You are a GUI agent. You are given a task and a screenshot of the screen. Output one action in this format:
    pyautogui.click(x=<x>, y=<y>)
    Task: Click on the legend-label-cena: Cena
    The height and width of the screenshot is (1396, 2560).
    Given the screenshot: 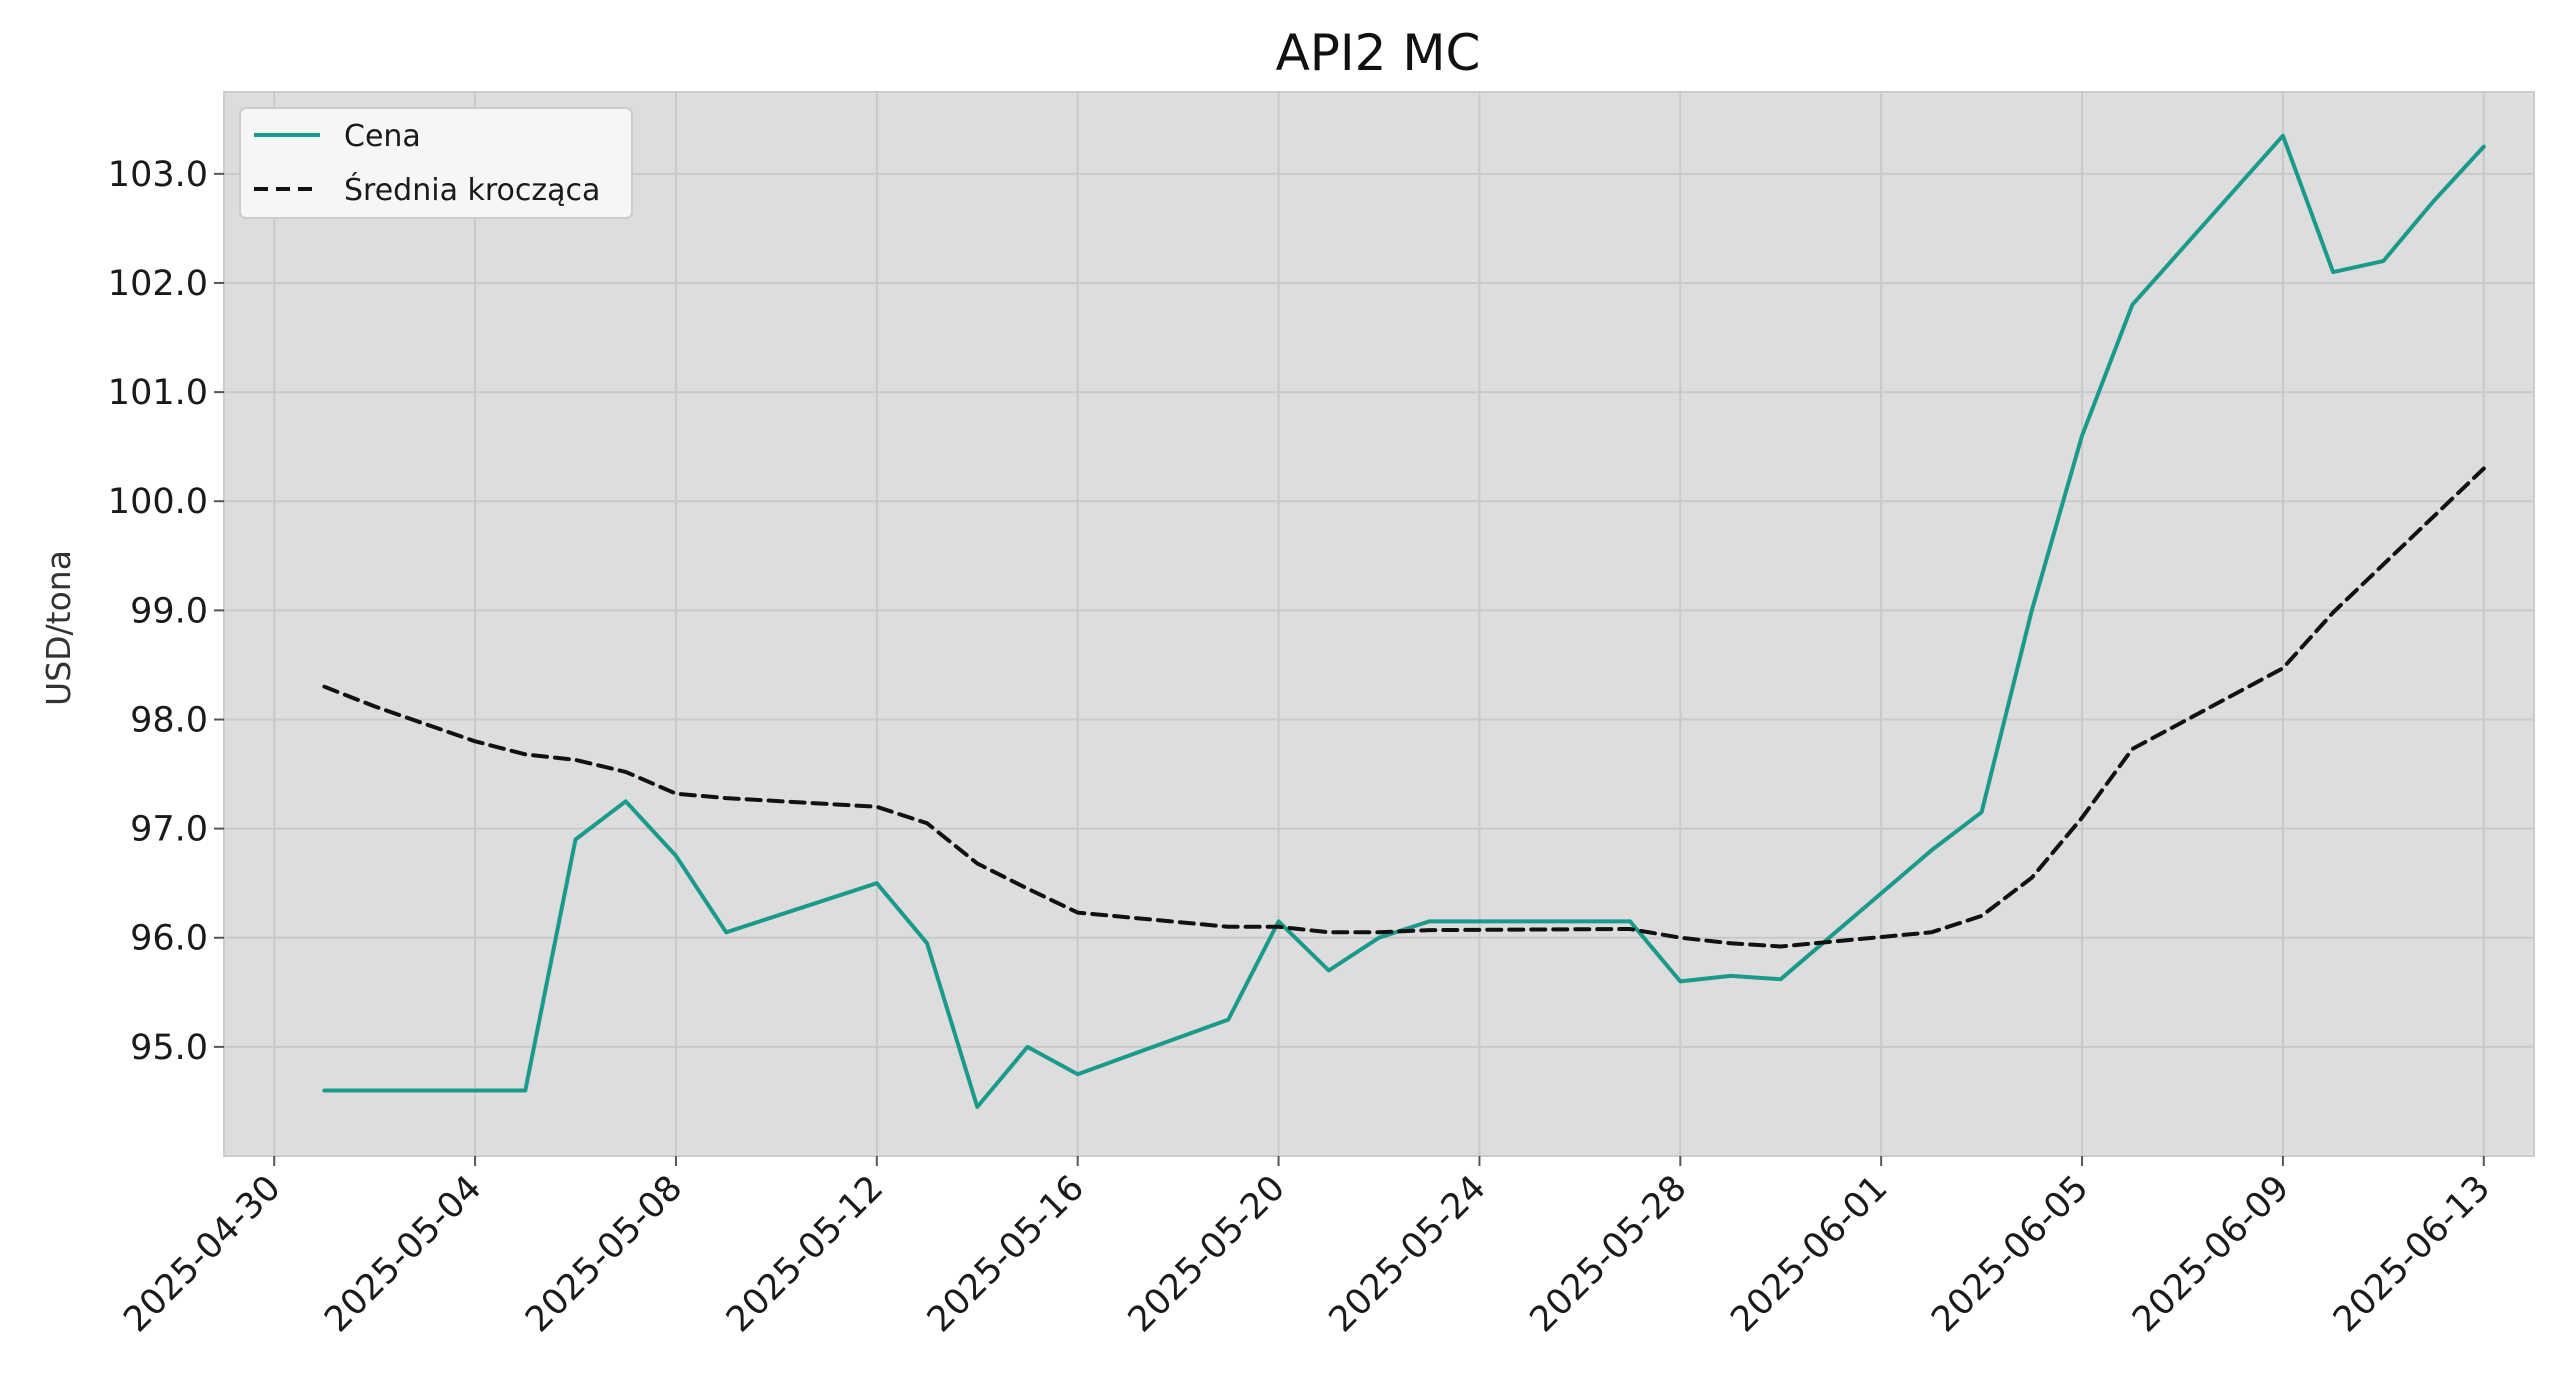 What is the action you would take?
    pyautogui.click(x=382, y=136)
    